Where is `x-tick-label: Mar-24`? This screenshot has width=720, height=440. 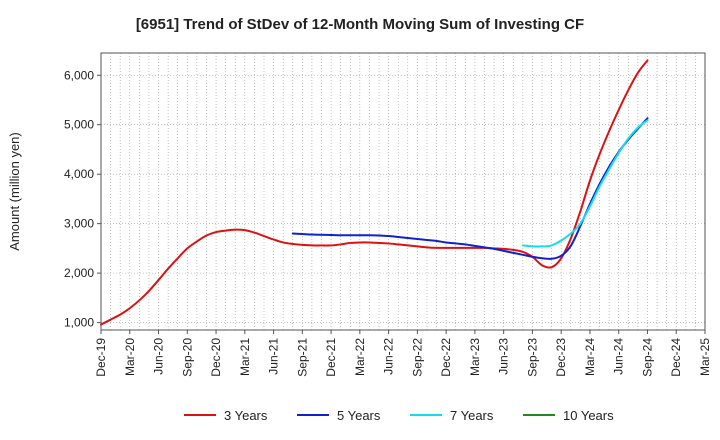
x-tick-label: Mar-24 is located at coordinates (590, 357).